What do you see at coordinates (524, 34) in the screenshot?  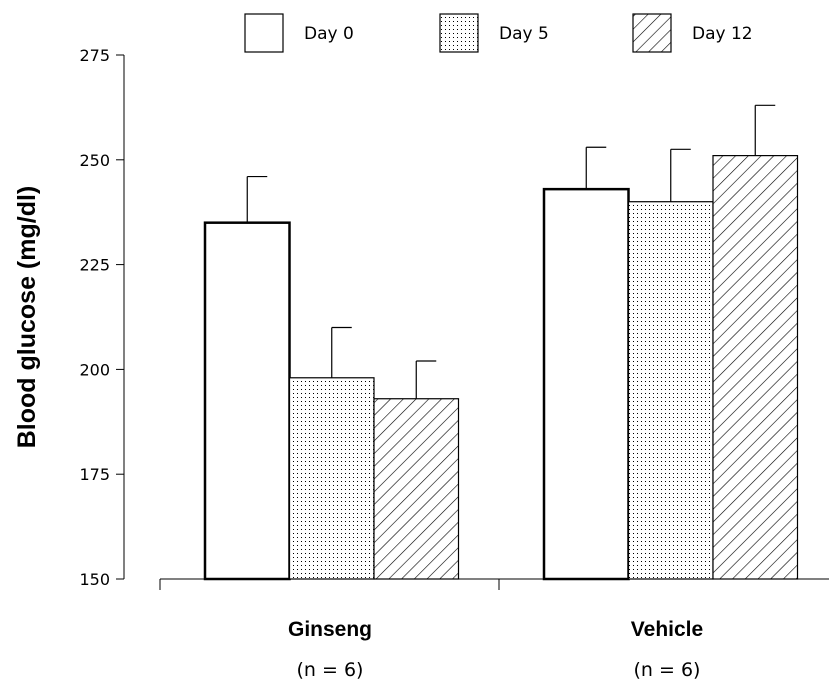 I see `legend-label: Day 5` at bounding box center [524, 34].